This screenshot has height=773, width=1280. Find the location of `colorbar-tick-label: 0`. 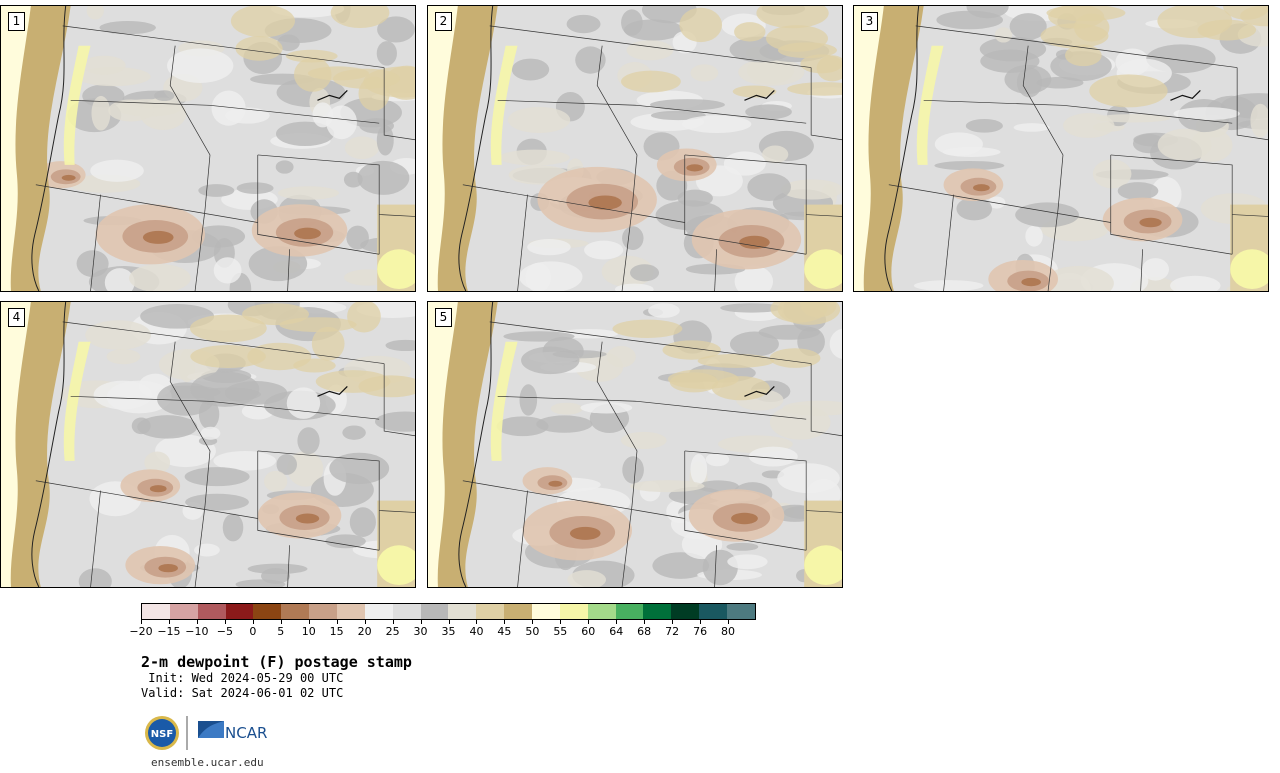

colorbar-tick-label: 0 is located at coordinates (253, 631).